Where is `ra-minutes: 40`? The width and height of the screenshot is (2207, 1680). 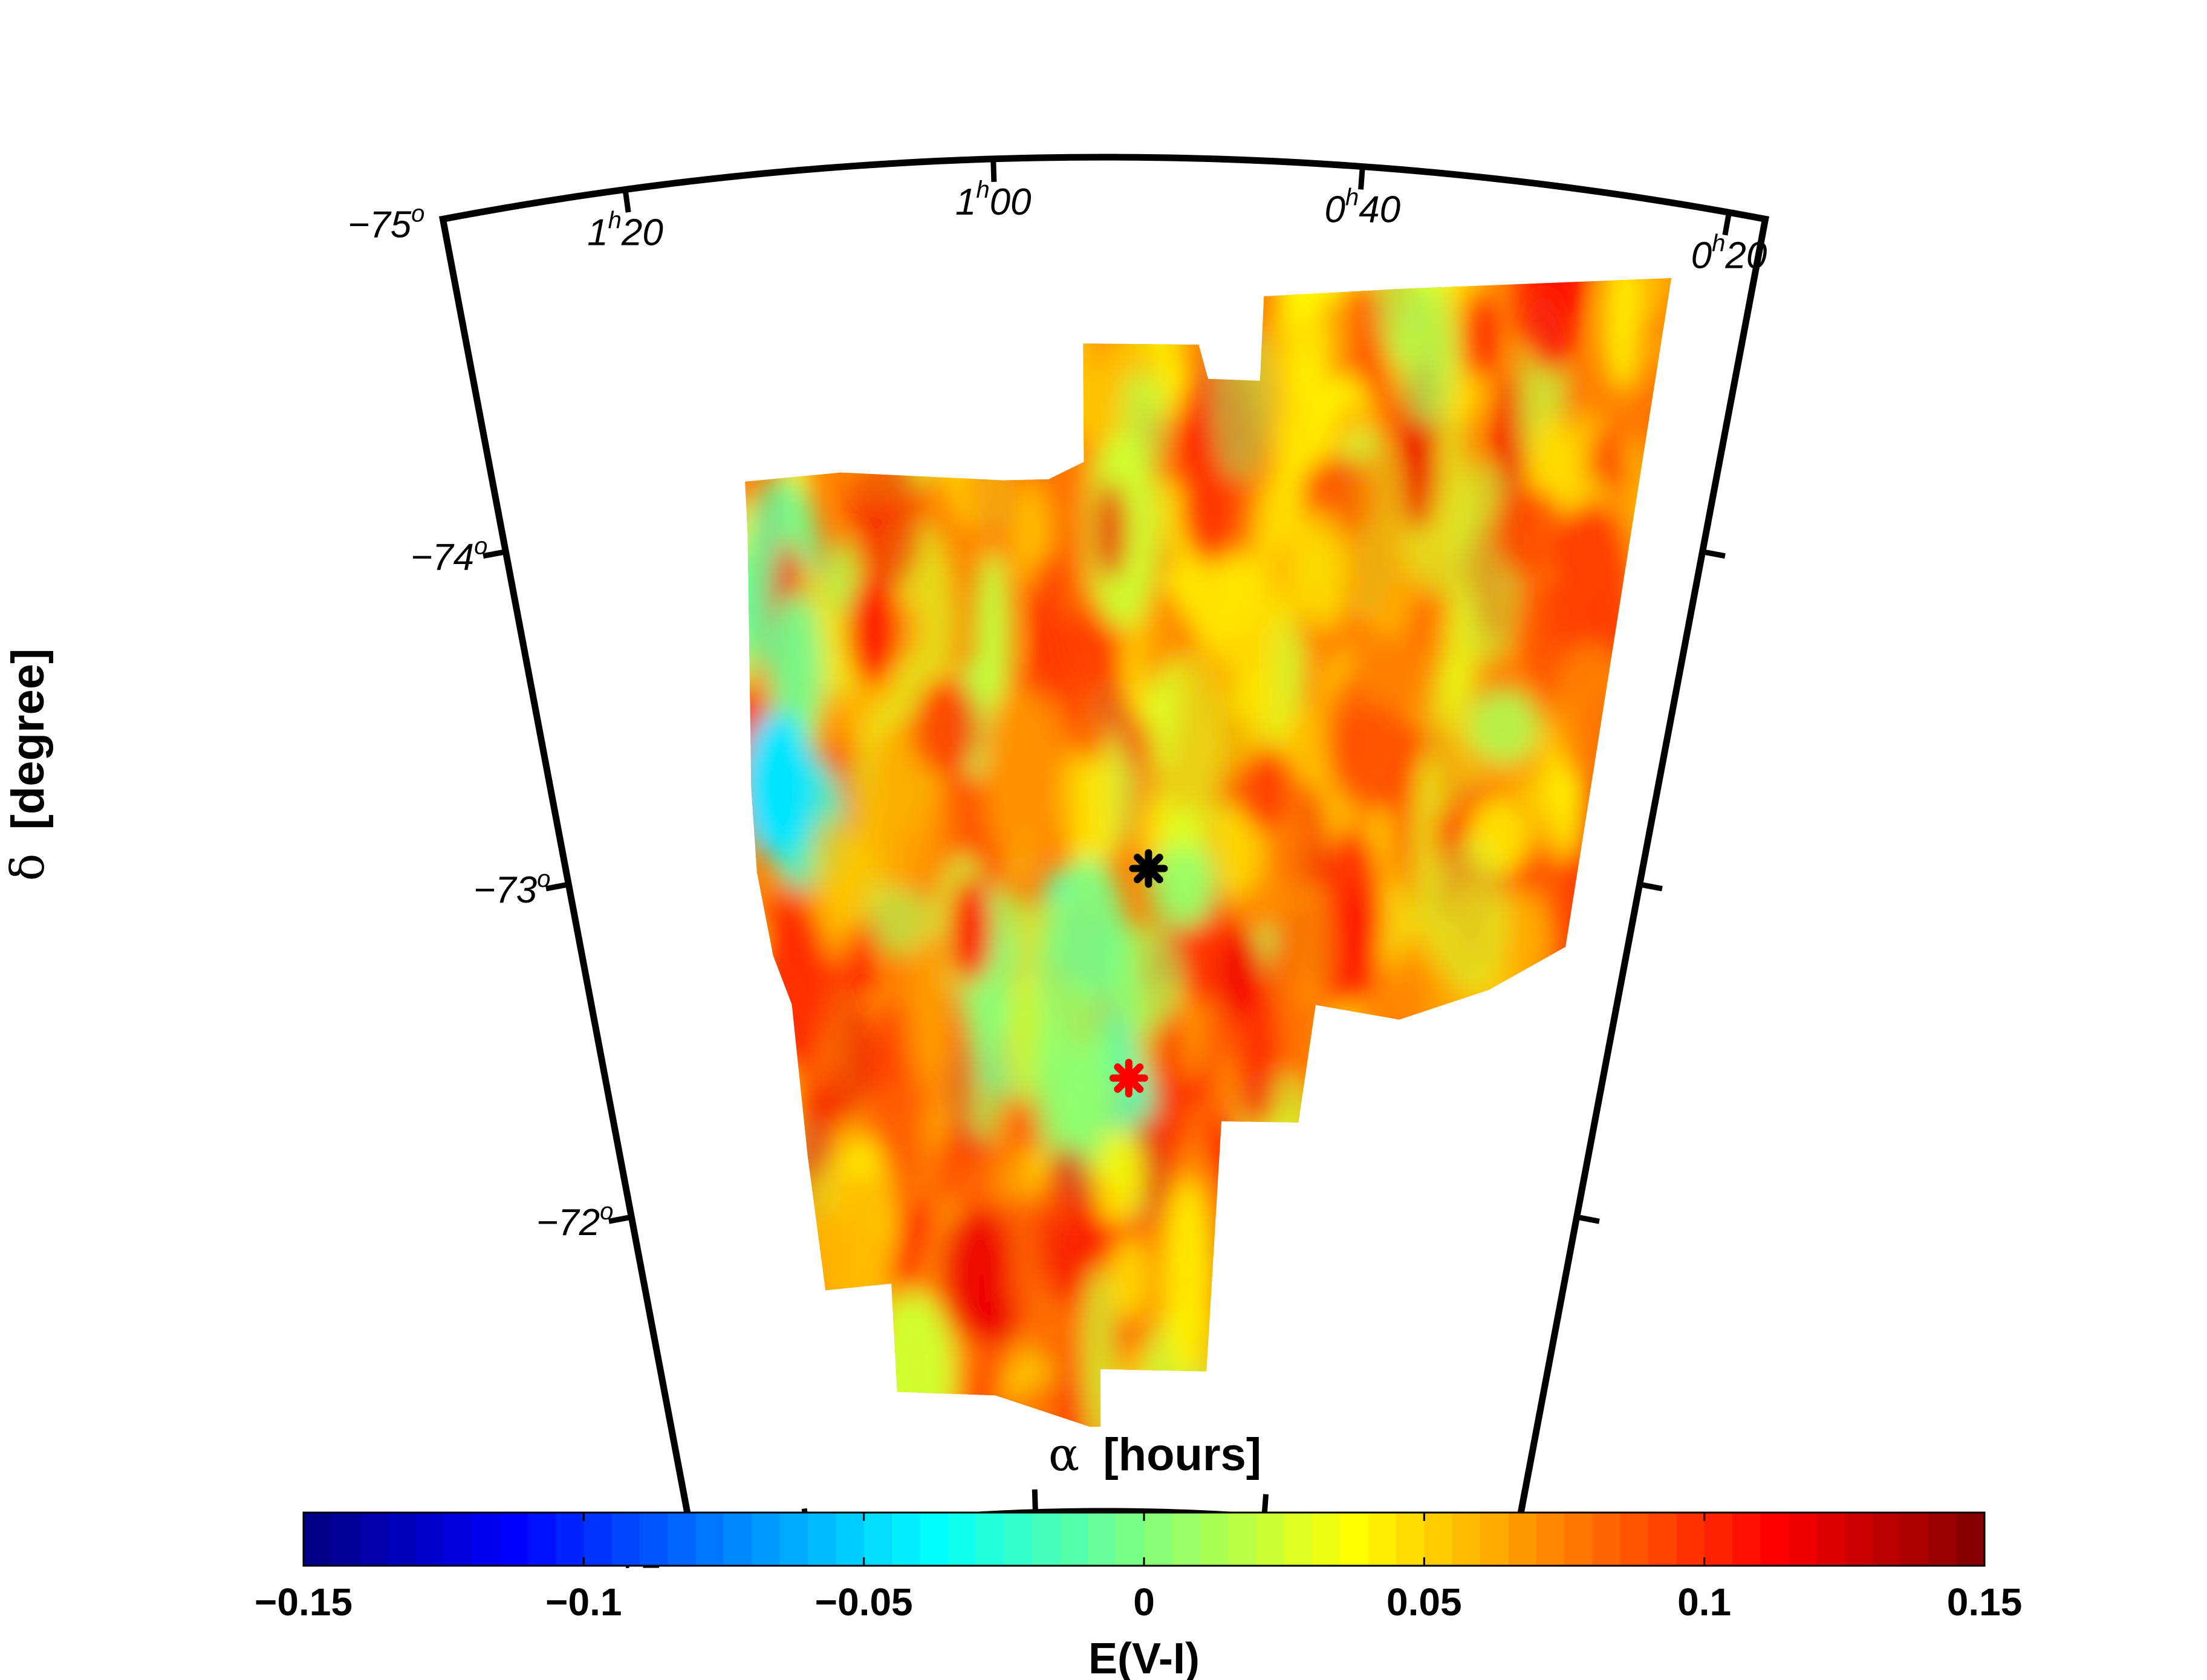
ra-minutes: 40 is located at coordinates (1379, 210).